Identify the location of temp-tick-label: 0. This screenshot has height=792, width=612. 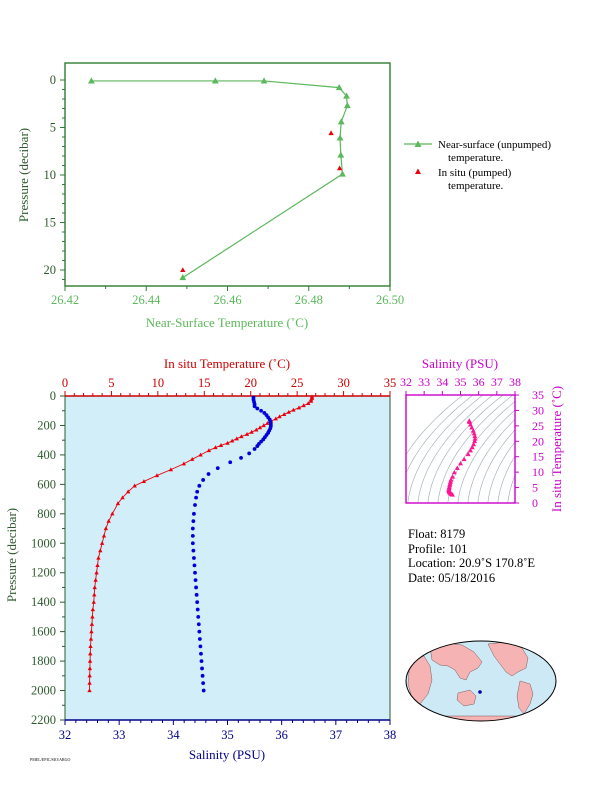
(65, 383).